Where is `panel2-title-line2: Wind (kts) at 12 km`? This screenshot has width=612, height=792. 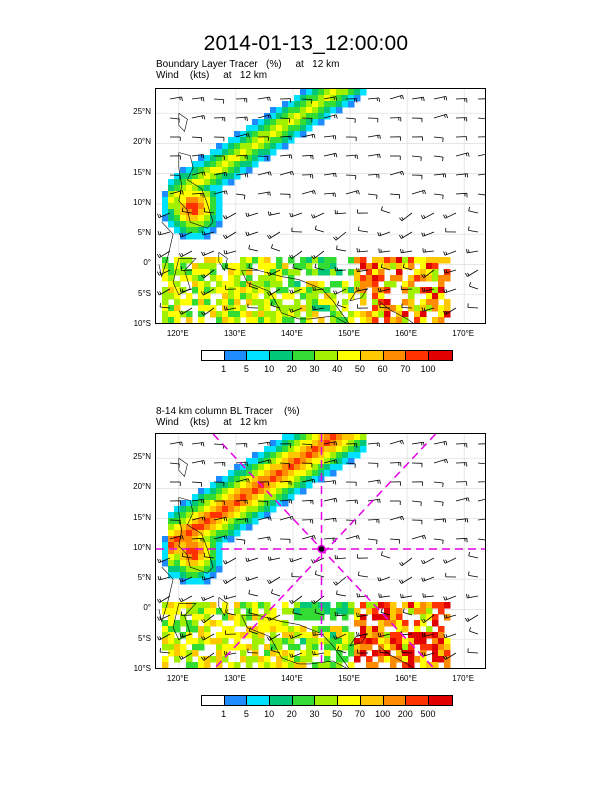
panel2-title-line2: Wind (kts) at 12 km is located at coordinates (212, 422).